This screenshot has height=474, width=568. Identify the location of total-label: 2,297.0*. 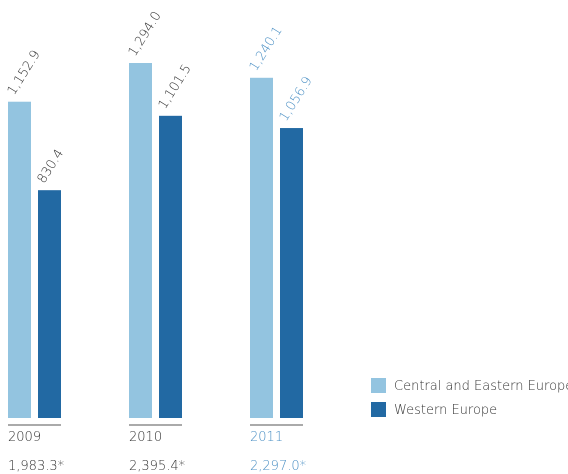
(278, 466).